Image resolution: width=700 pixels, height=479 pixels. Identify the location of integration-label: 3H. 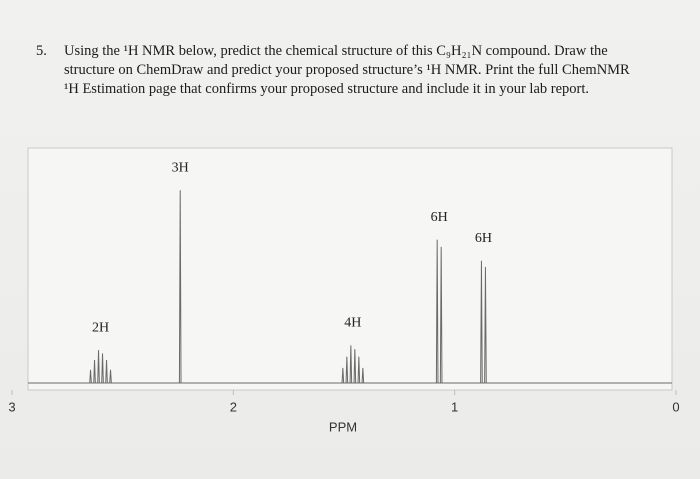
(180, 168).